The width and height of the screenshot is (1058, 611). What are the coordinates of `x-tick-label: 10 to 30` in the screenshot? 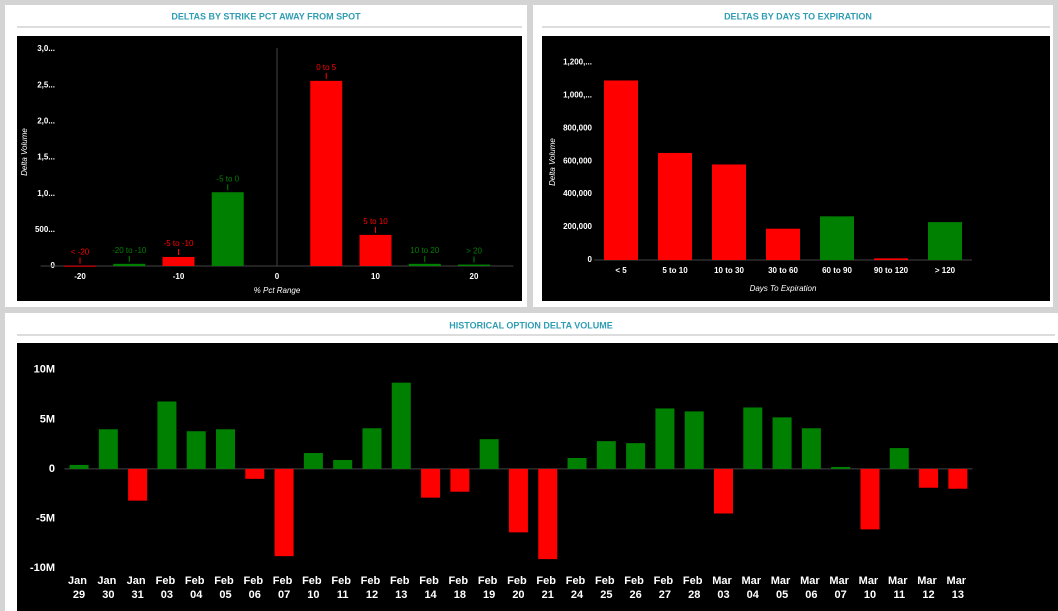 It's located at (729, 270).